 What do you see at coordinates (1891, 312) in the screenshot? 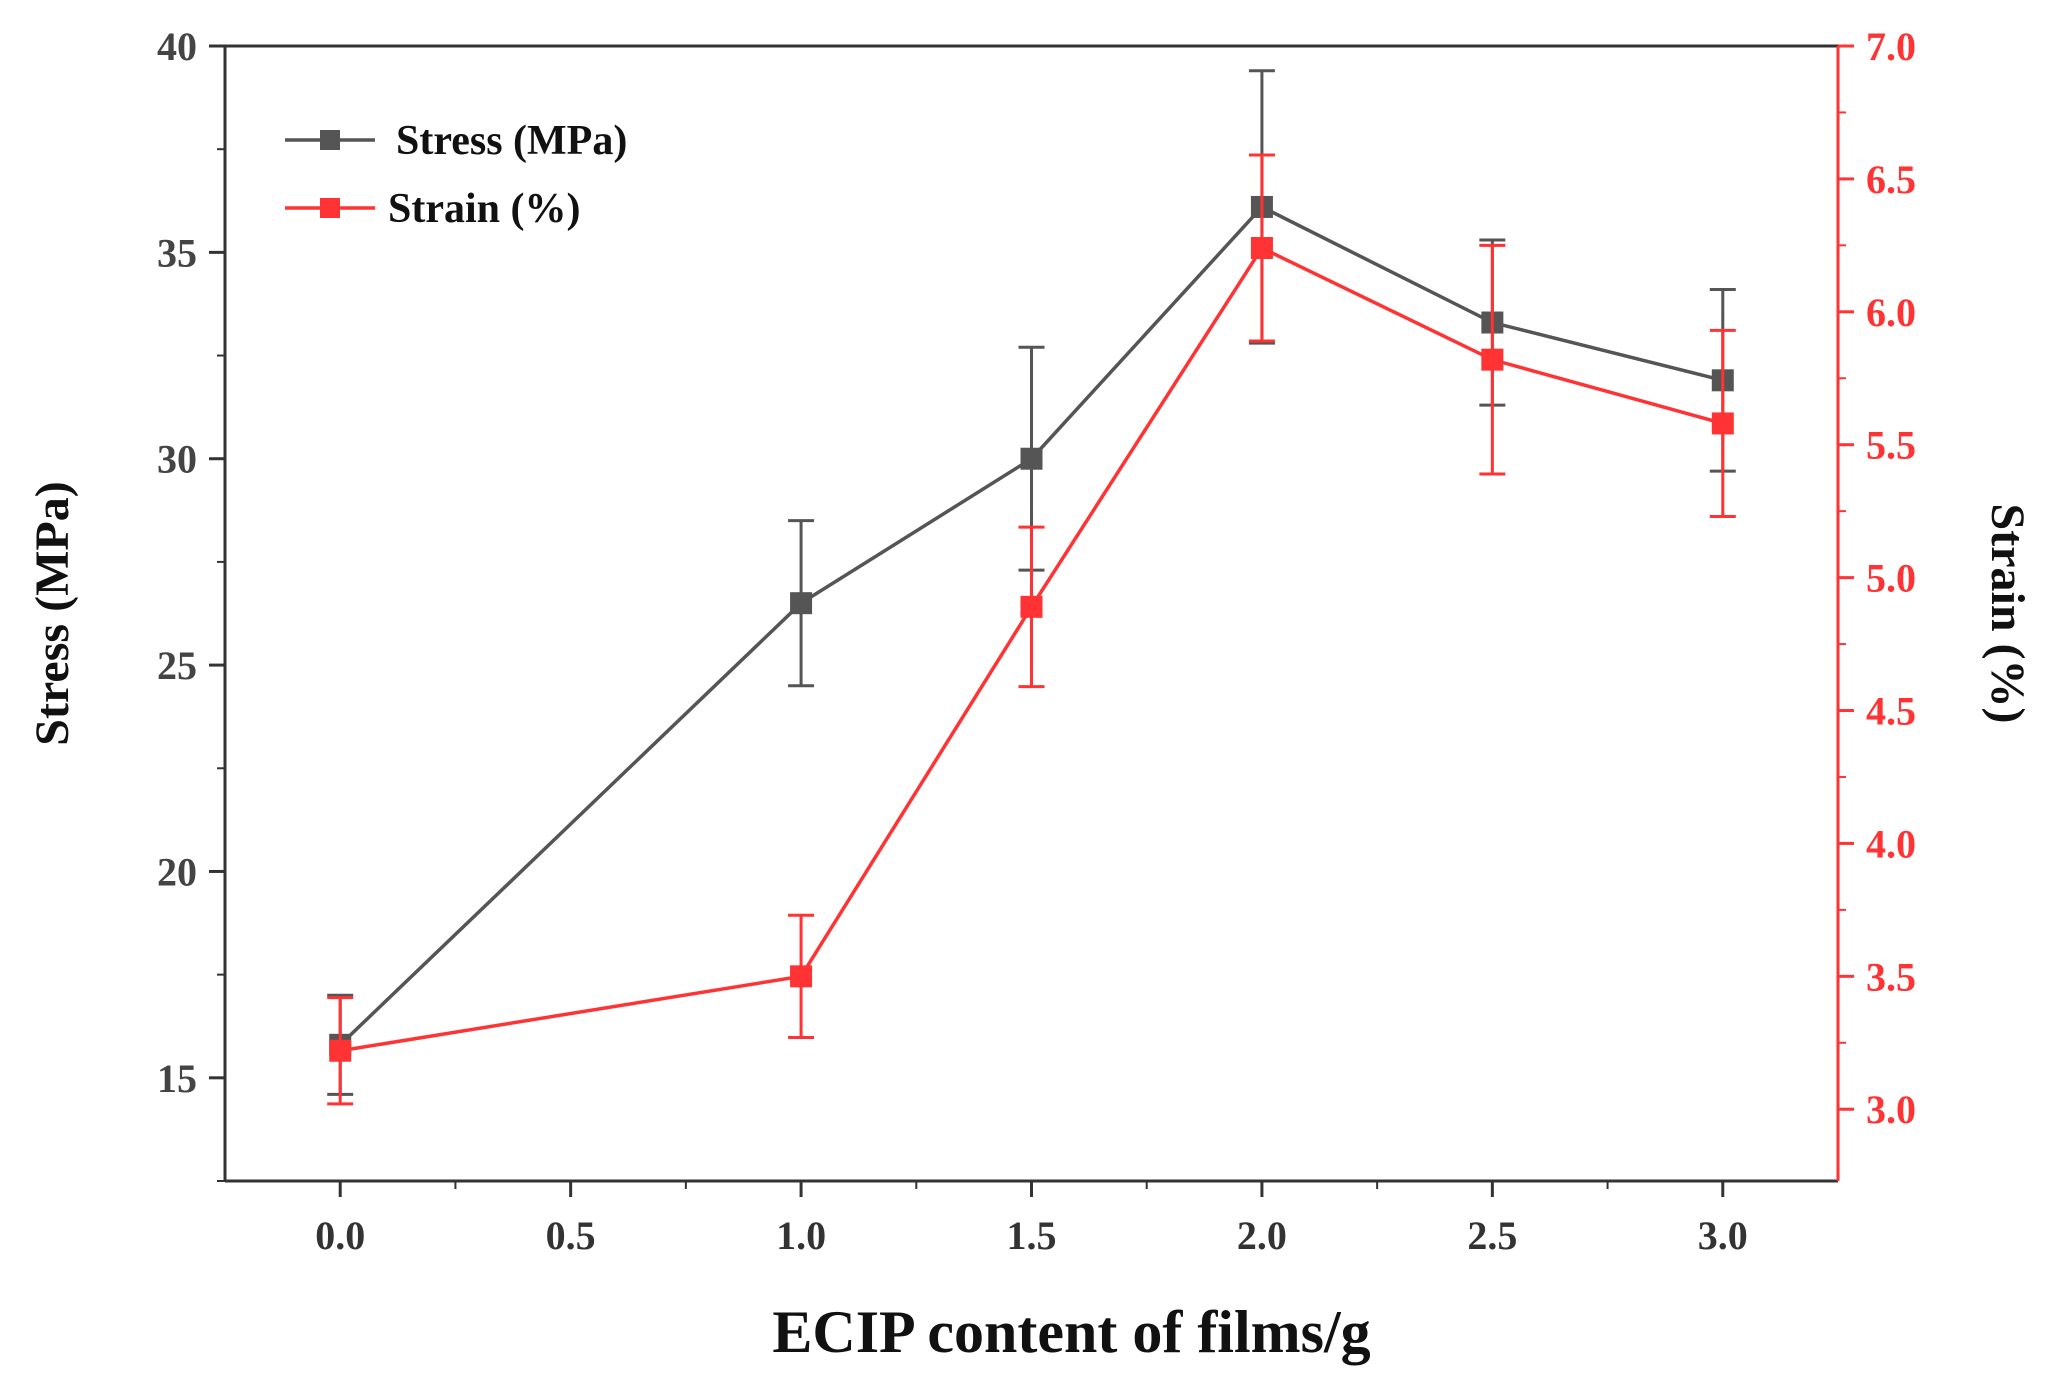
I see `right-y-tick-label: 6.0` at bounding box center [1891, 312].